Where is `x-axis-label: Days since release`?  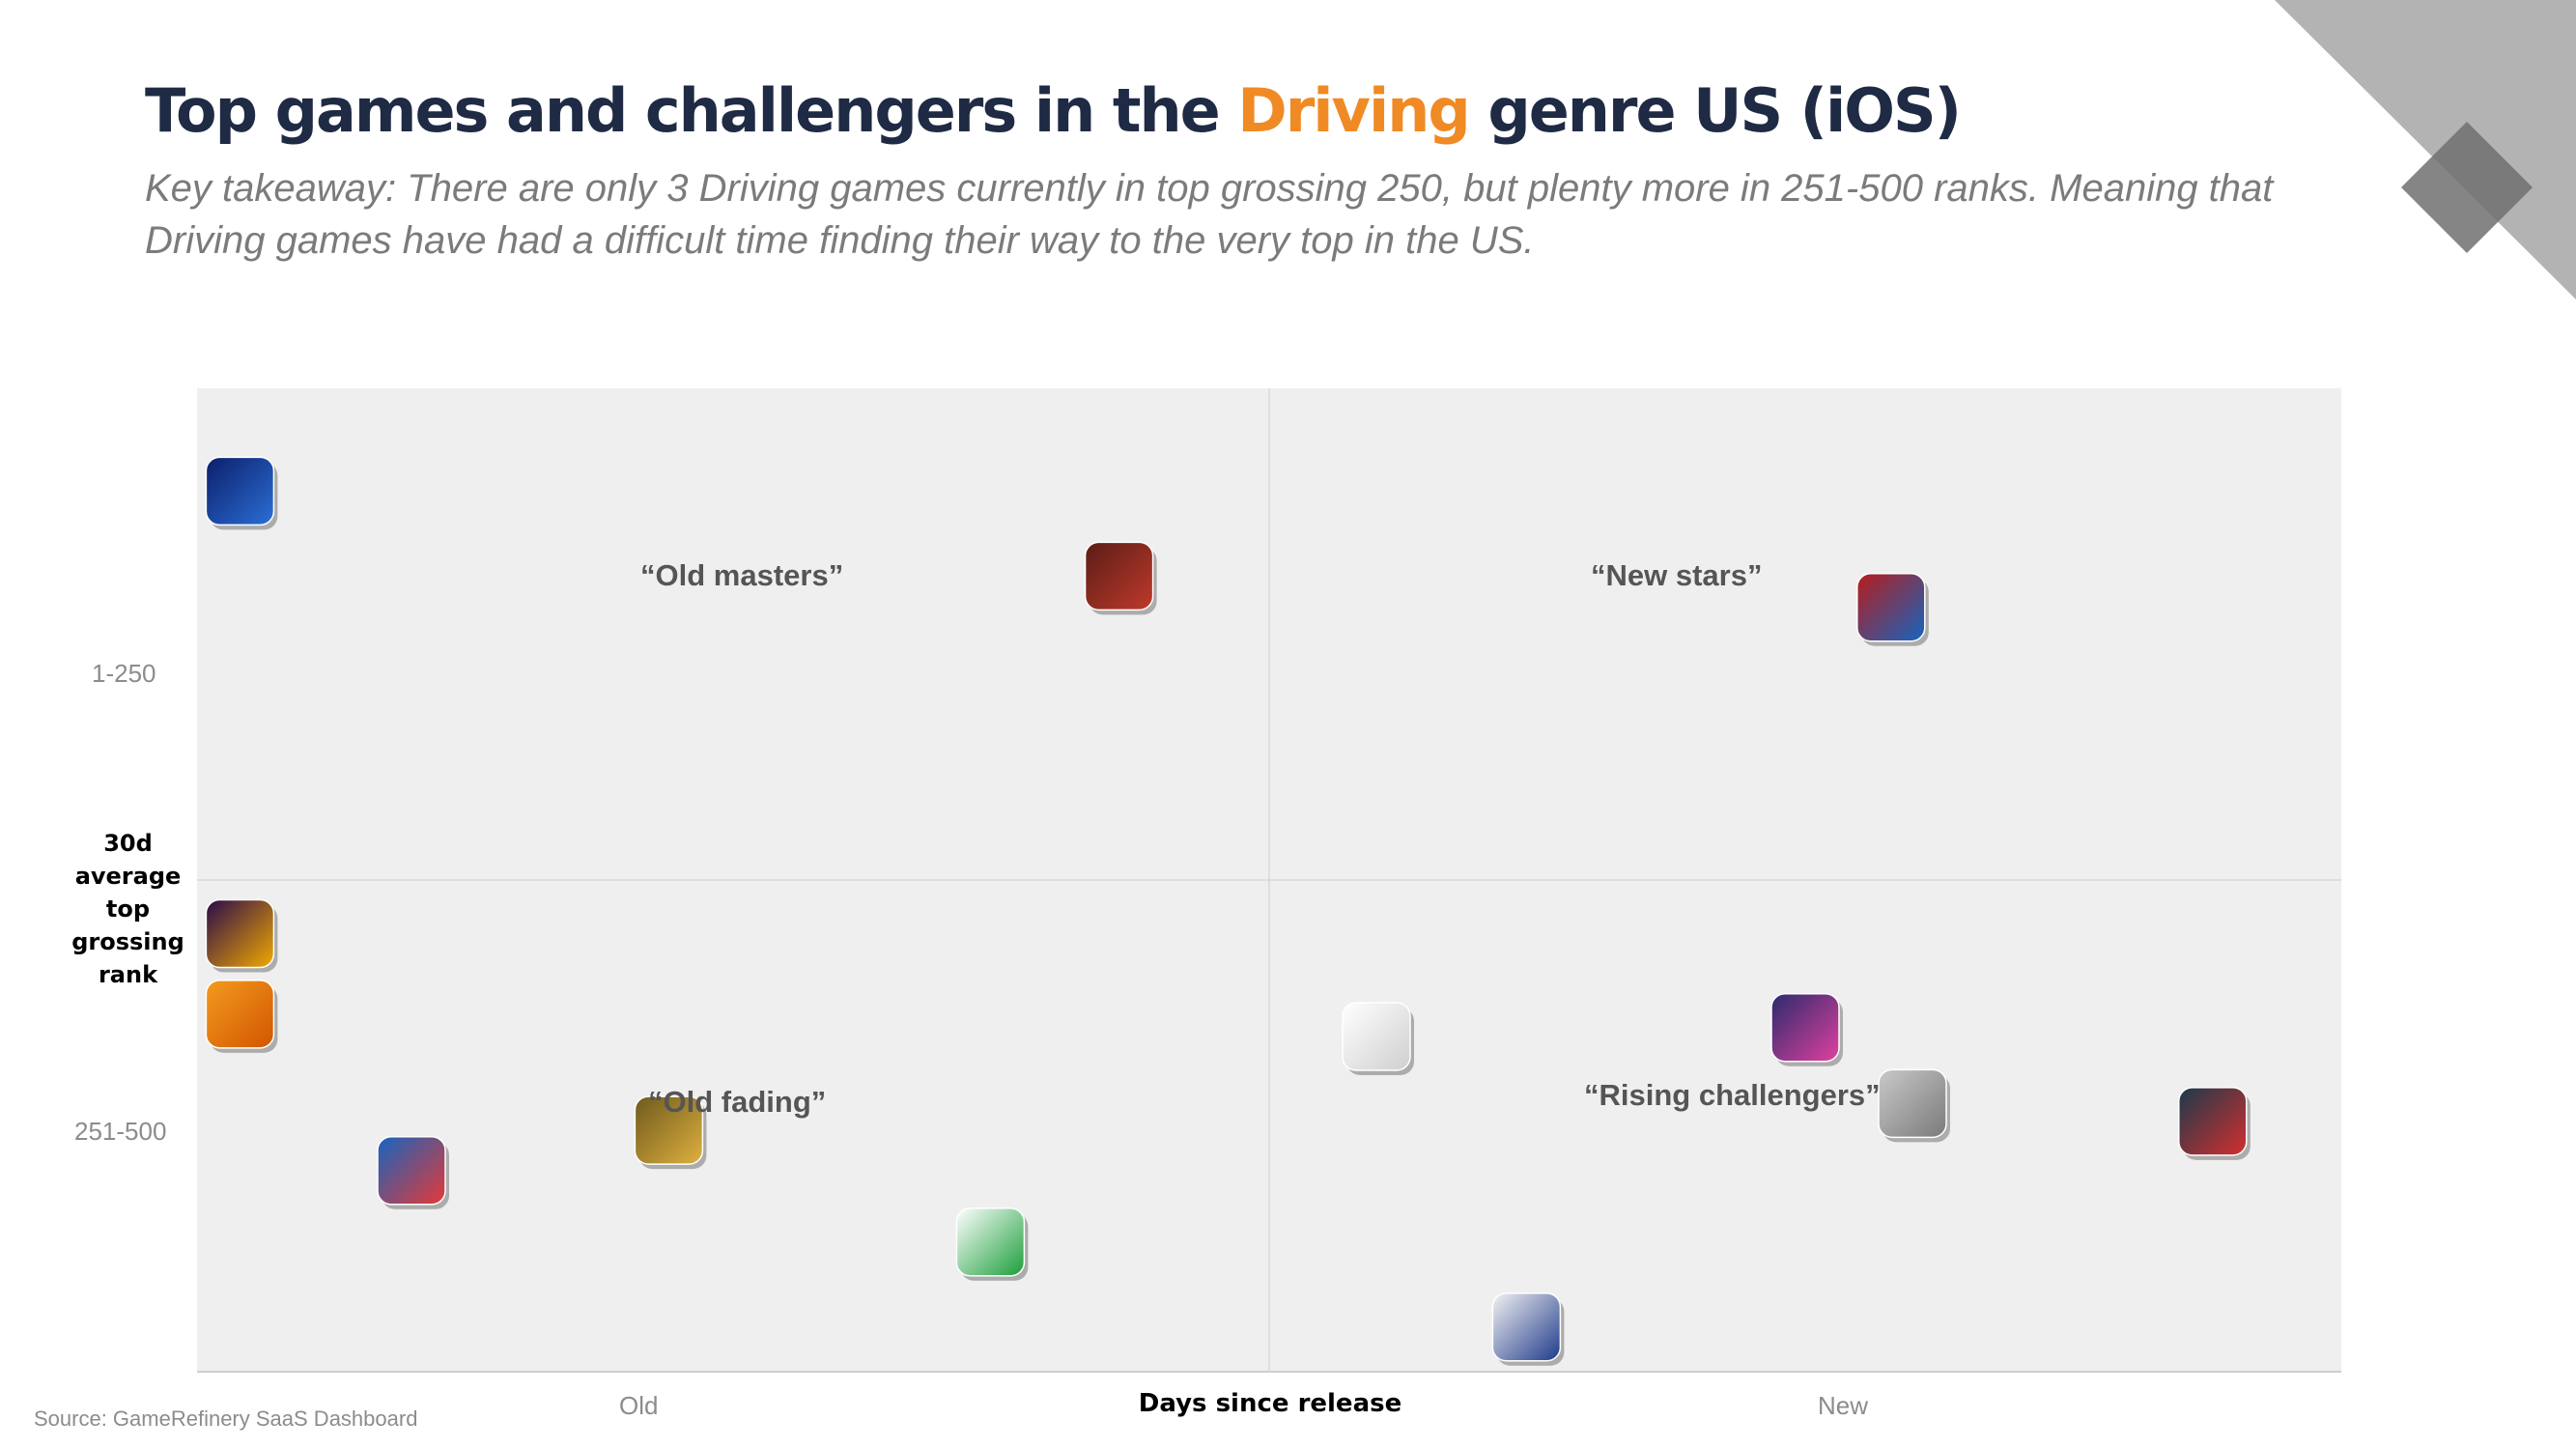
x-axis-label: Days since release is located at coordinates (1270, 1403).